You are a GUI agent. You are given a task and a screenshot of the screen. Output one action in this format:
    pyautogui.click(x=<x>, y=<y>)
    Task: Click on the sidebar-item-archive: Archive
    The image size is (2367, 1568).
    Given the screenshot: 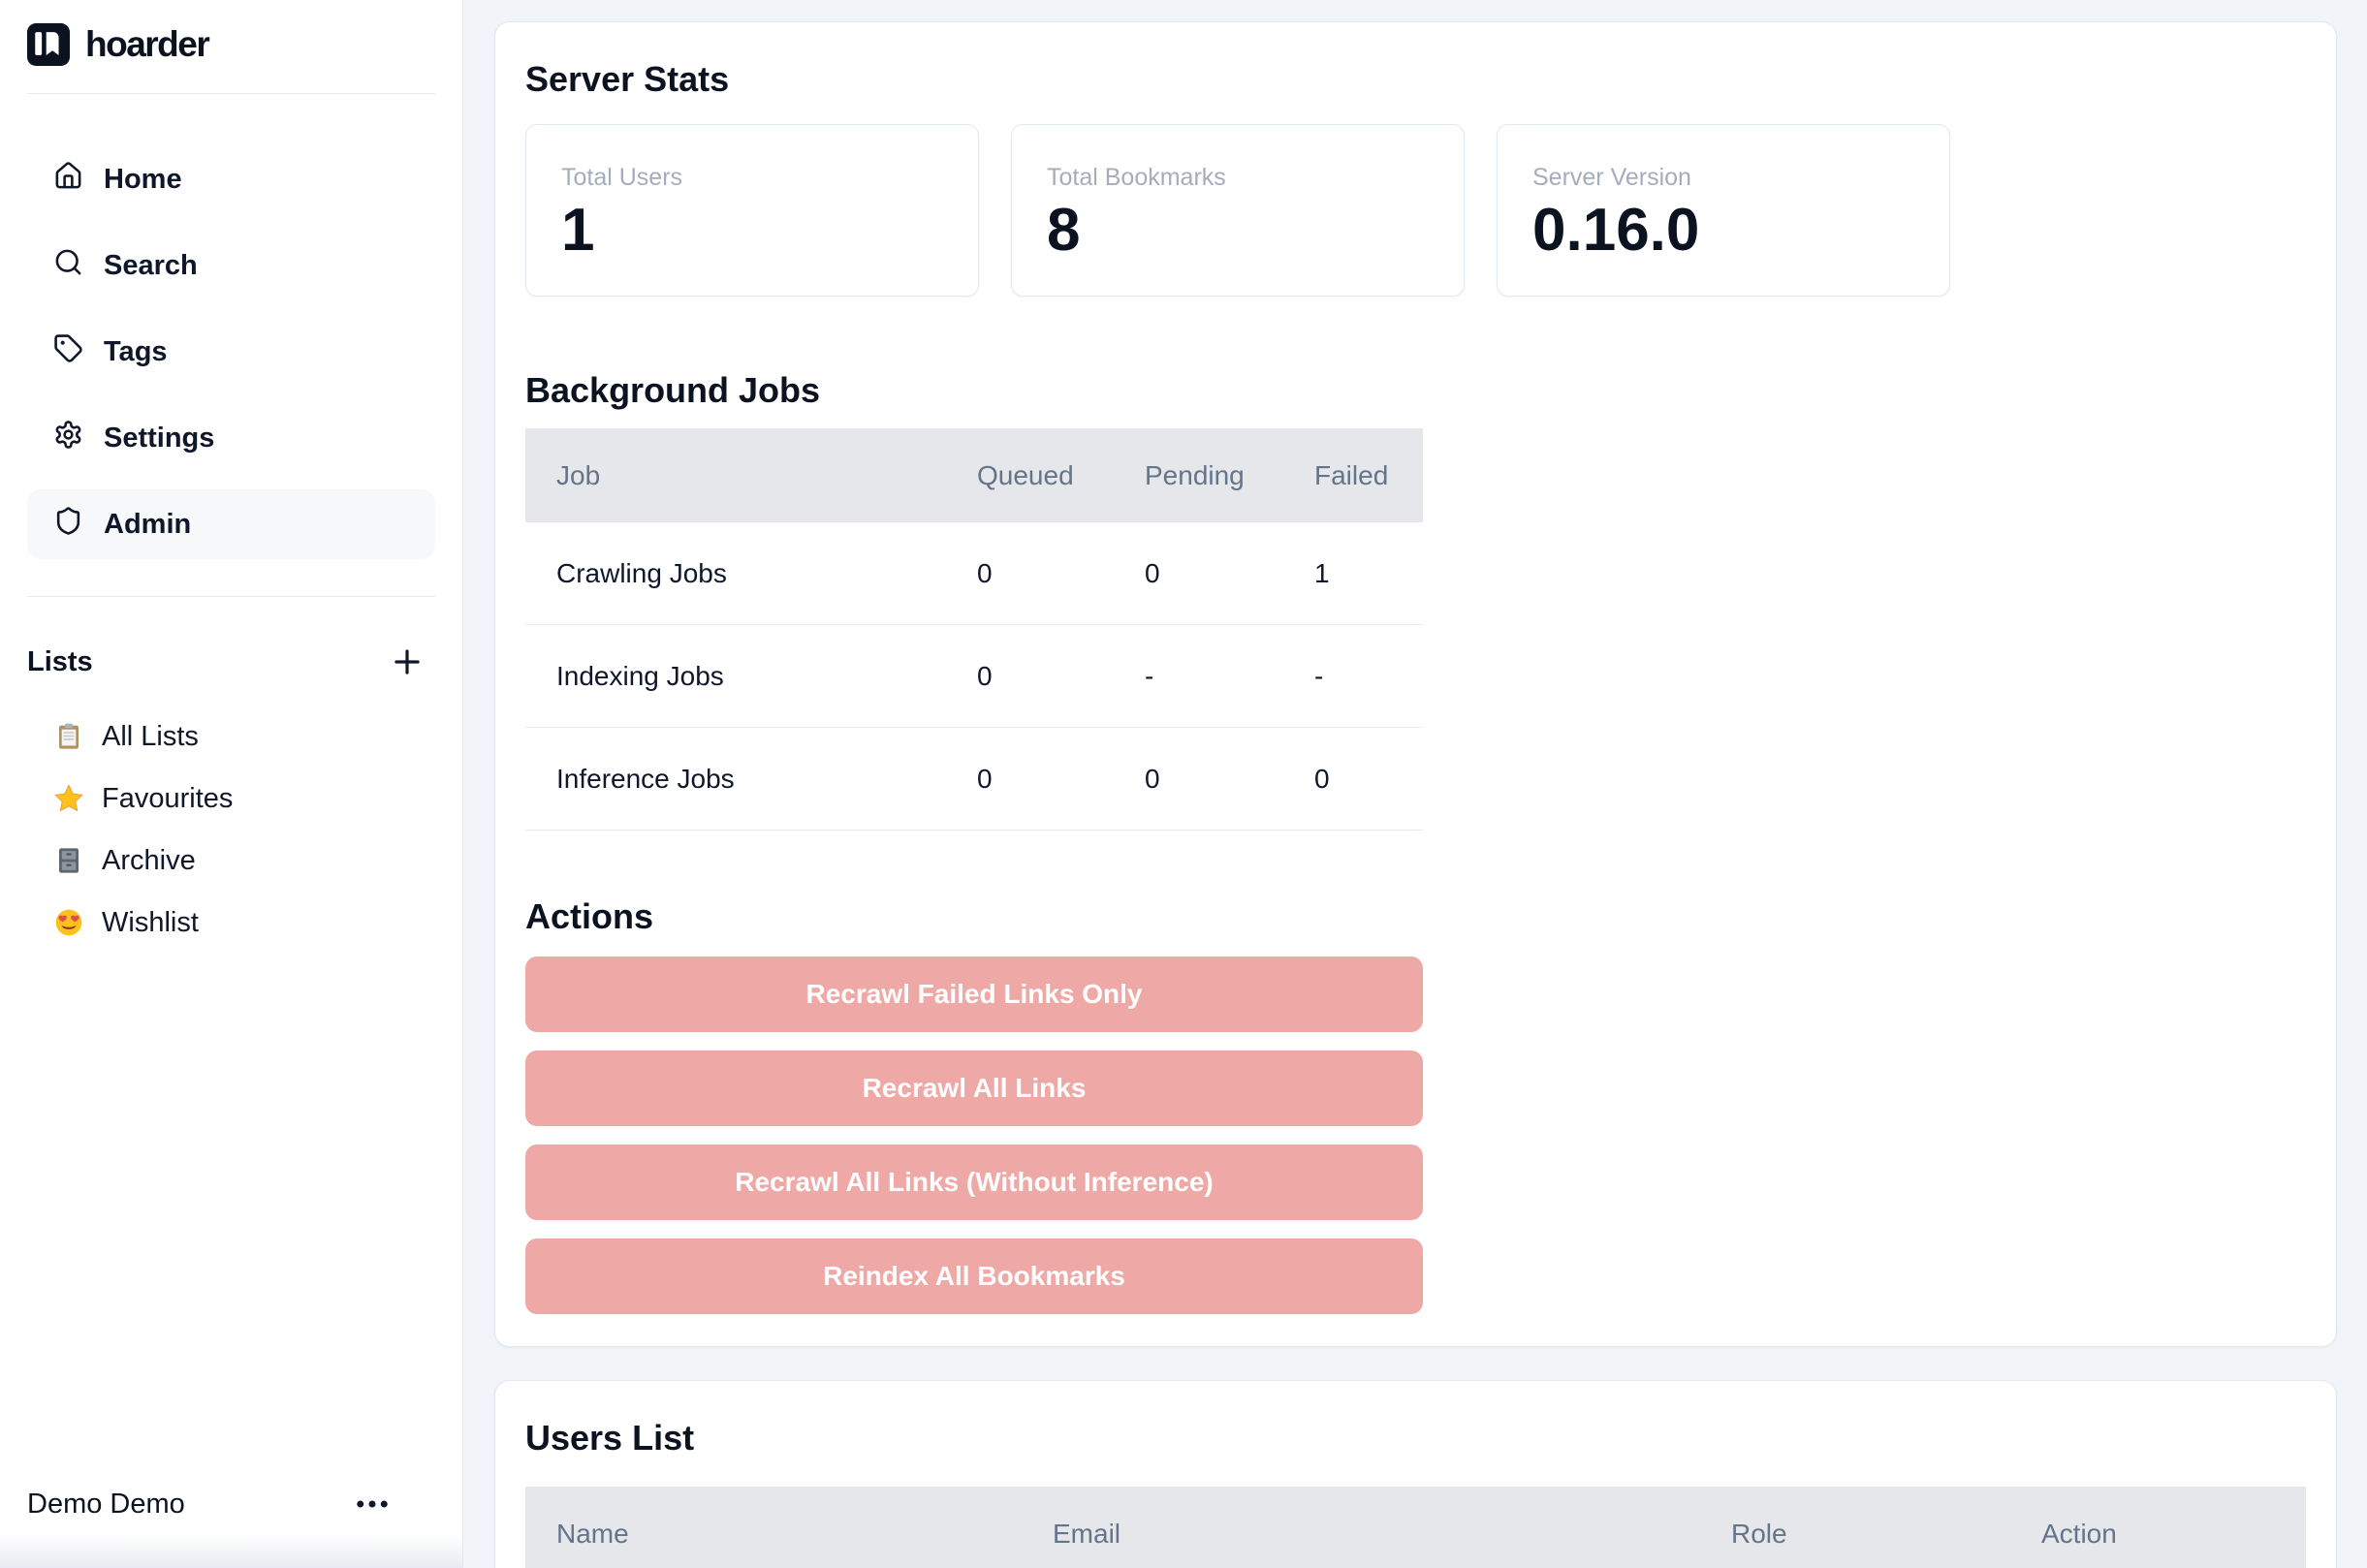 What is the action you would take?
    pyautogui.click(x=231, y=860)
    